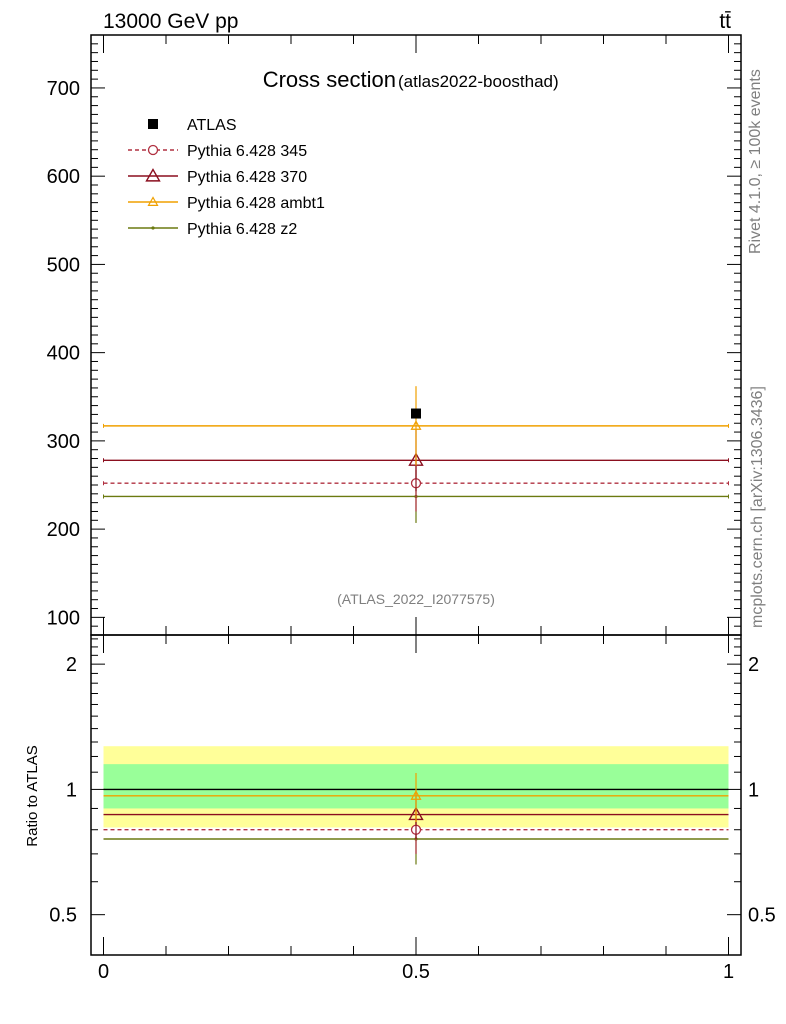  Describe the element at coordinates (63, 916) in the screenshot. I see `ratio-tick-label-left: 0.5` at that location.